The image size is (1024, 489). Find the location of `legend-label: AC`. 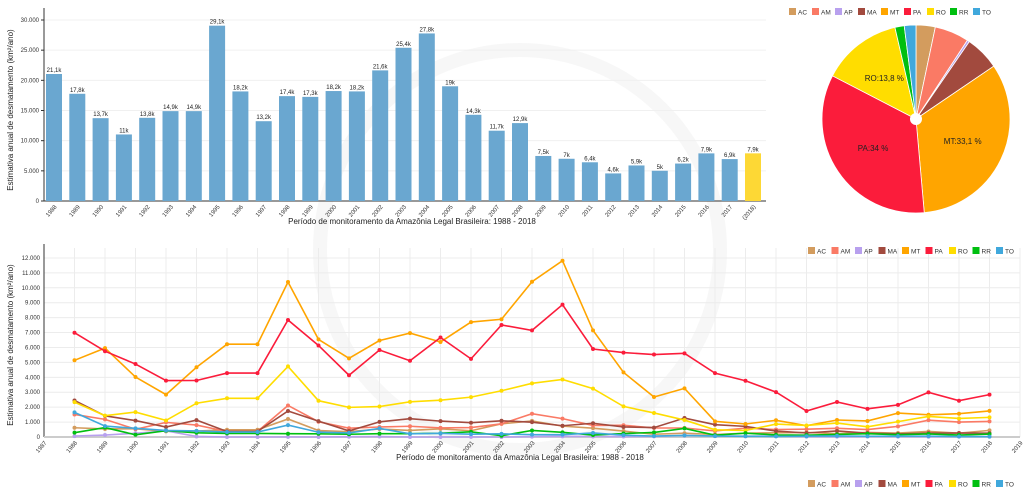

legend-label: AC is located at coordinates (821, 485).